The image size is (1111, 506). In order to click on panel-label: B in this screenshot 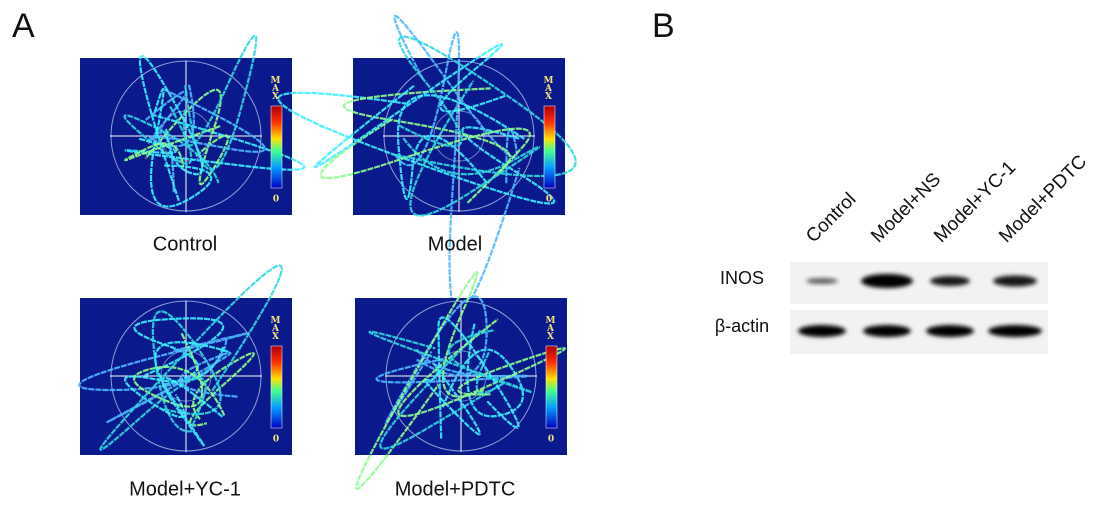, I will do `click(663, 26)`.